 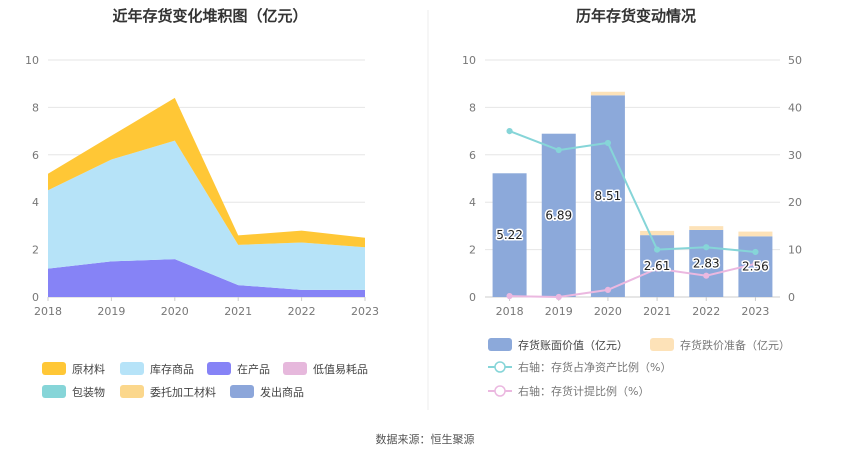 What do you see at coordinates (472, 250) in the screenshot?
I see `right-y-tick-label: 2` at bounding box center [472, 250].